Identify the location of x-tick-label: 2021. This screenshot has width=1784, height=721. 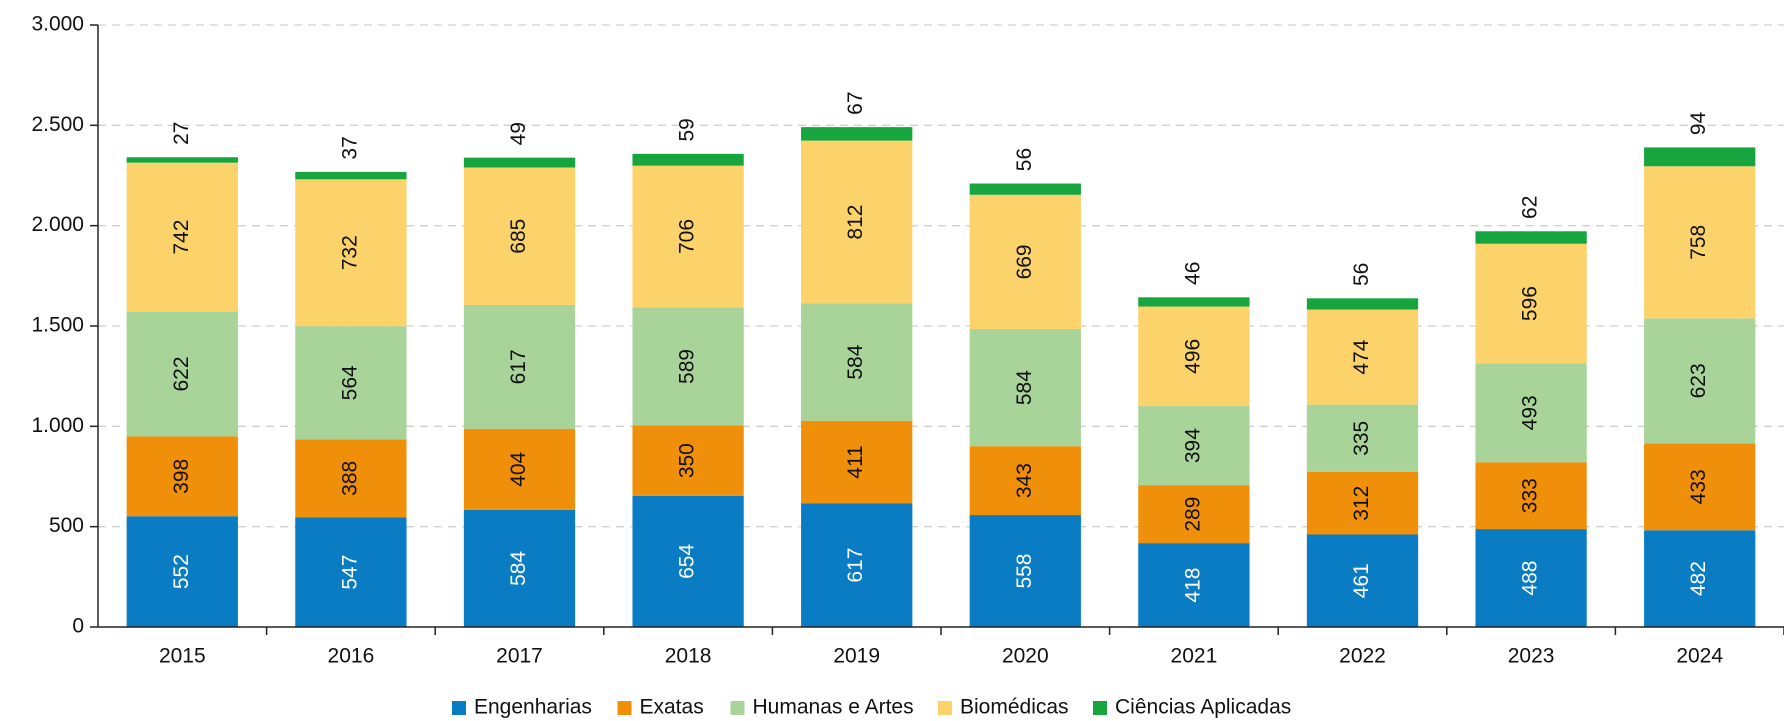
(1194, 656).